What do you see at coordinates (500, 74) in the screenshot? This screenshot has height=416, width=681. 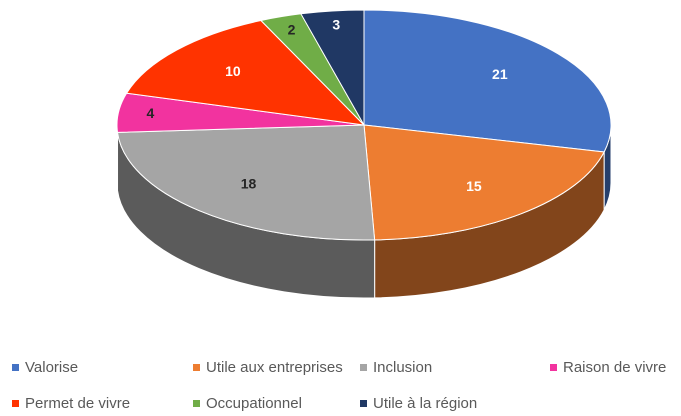 I see `data-label: 21` at bounding box center [500, 74].